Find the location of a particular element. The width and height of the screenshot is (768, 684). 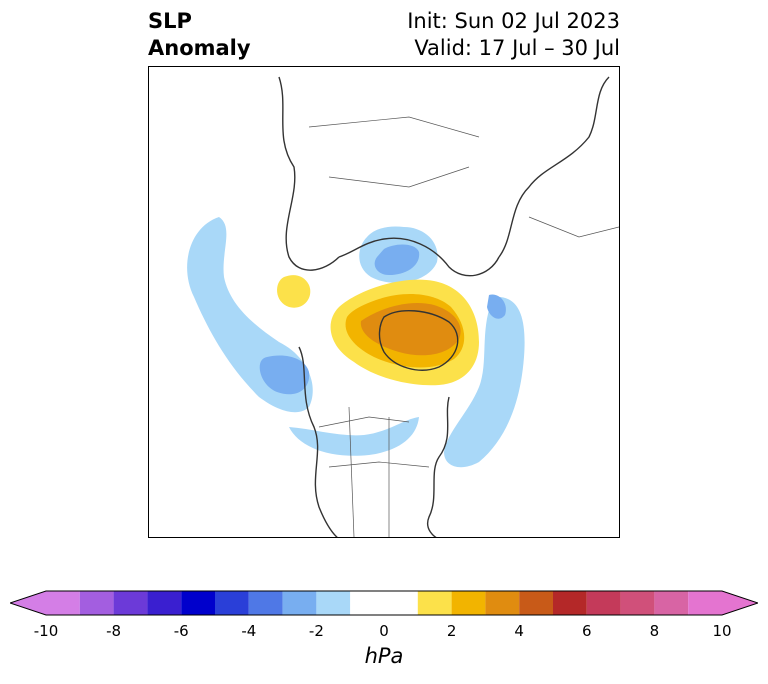

colorbar is located at coordinates (384, 603).